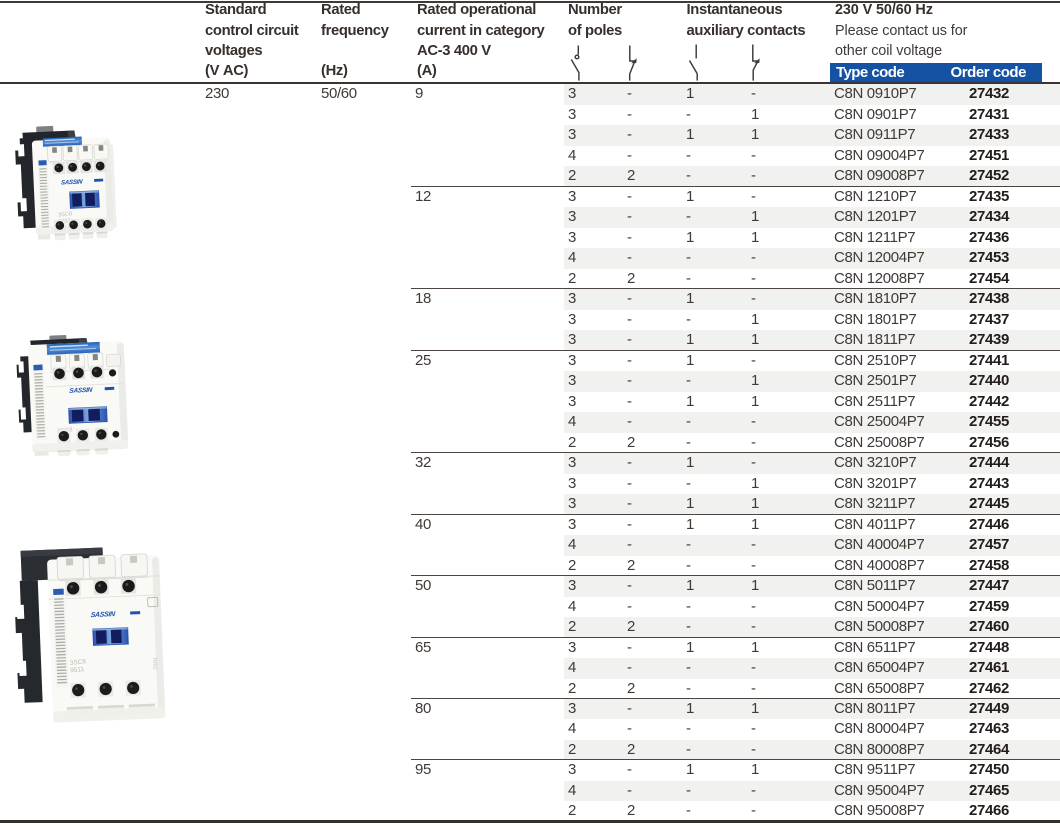 The height and width of the screenshot is (826, 1060). What do you see at coordinates (154, 663) in the screenshot?
I see `svg-text: HRG` at bounding box center [154, 663].